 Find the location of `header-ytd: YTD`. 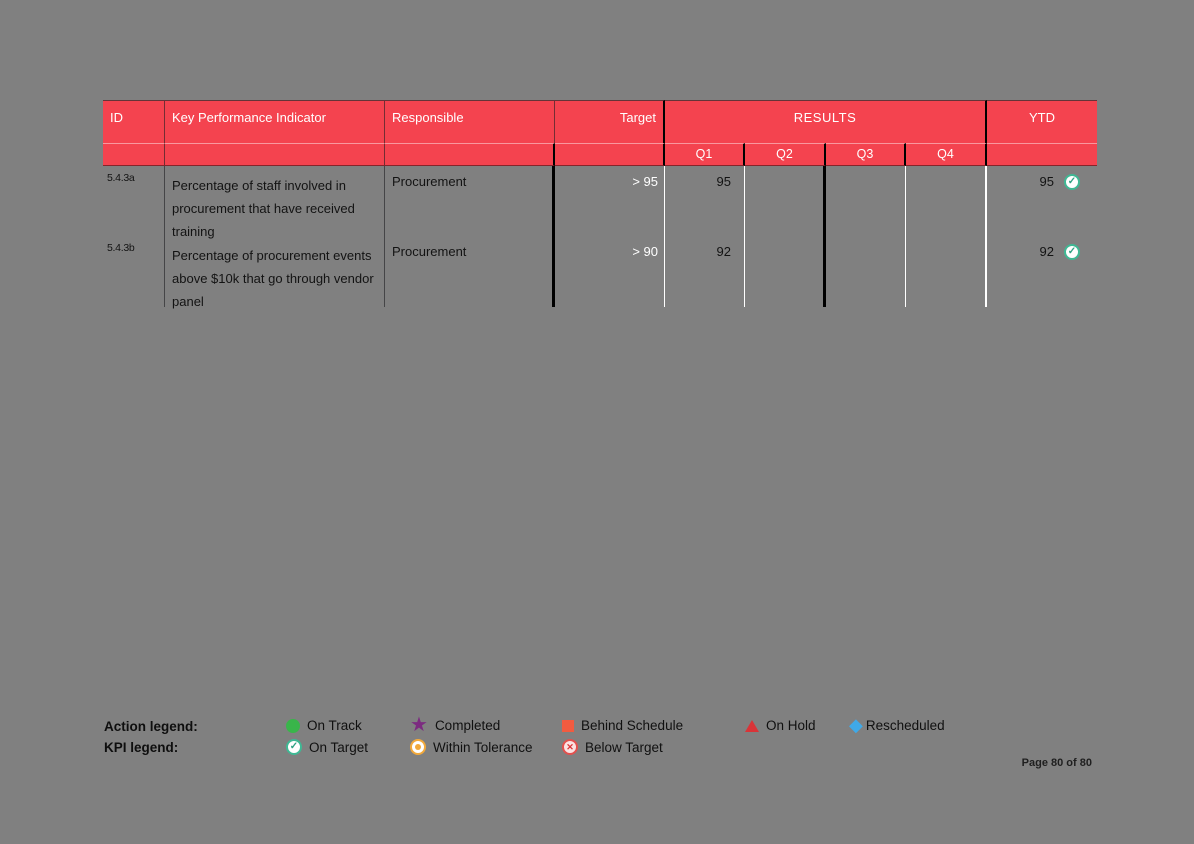

header-ytd: YTD is located at coordinates (1042, 121).